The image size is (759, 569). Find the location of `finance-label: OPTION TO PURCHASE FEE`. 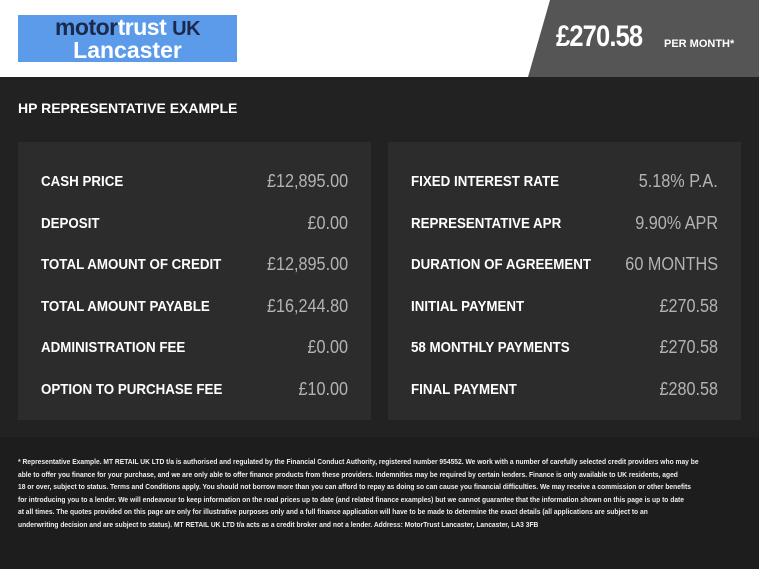

finance-label: OPTION TO PURCHASE FEE is located at coordinates (132, 389).